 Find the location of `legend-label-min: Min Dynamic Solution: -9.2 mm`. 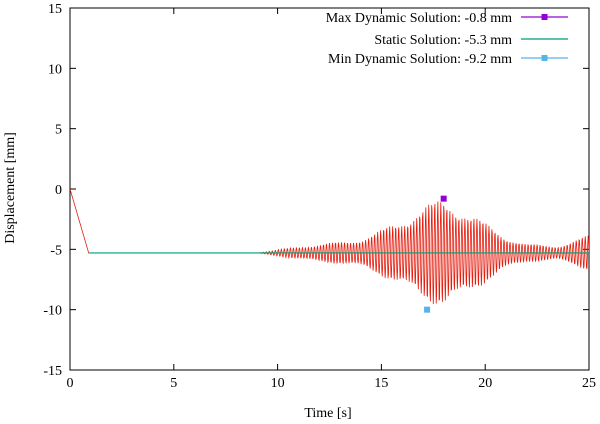

legend-label-min: Min Dynamic Solution: -9.2 mm is located at coordinates (420, 59).